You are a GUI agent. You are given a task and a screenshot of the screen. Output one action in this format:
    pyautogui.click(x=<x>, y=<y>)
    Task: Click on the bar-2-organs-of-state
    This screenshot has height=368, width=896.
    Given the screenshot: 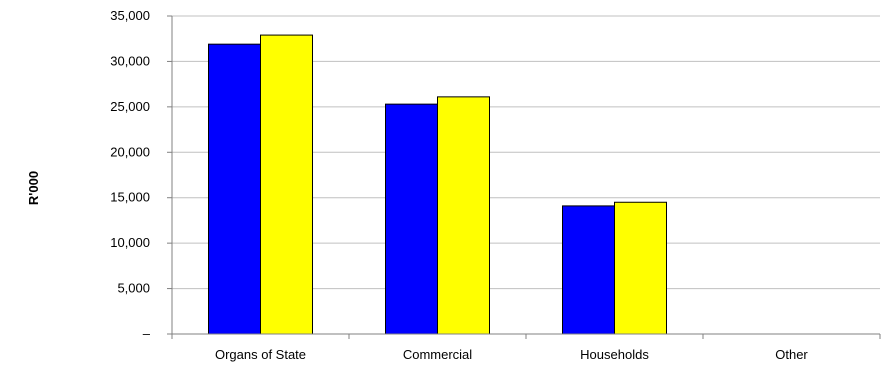 What is the action you would take?
    pyautogui.click(x=286, y=184)
    